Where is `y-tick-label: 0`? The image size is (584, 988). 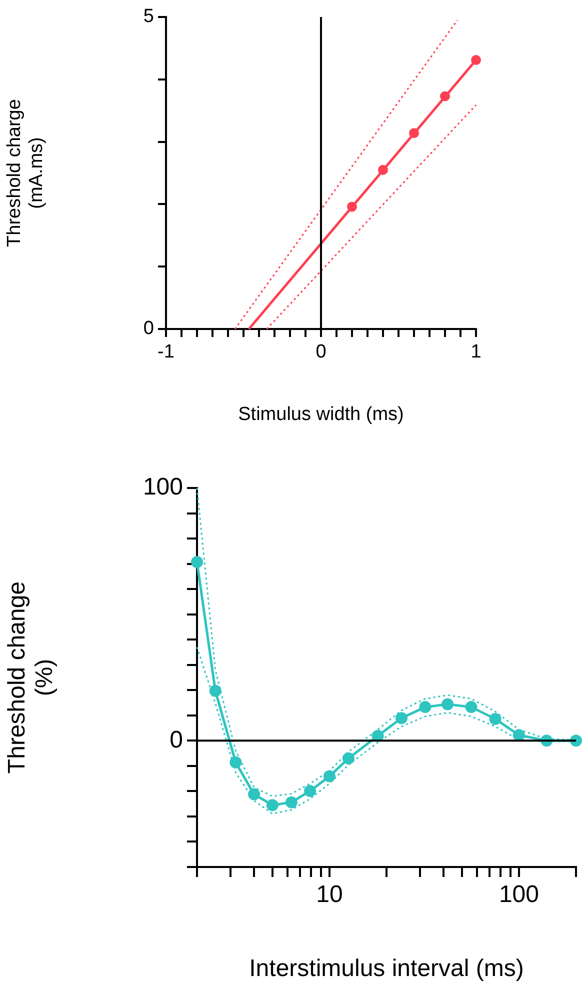 y-tick-label: 0 is located at coordinates (148, 329).